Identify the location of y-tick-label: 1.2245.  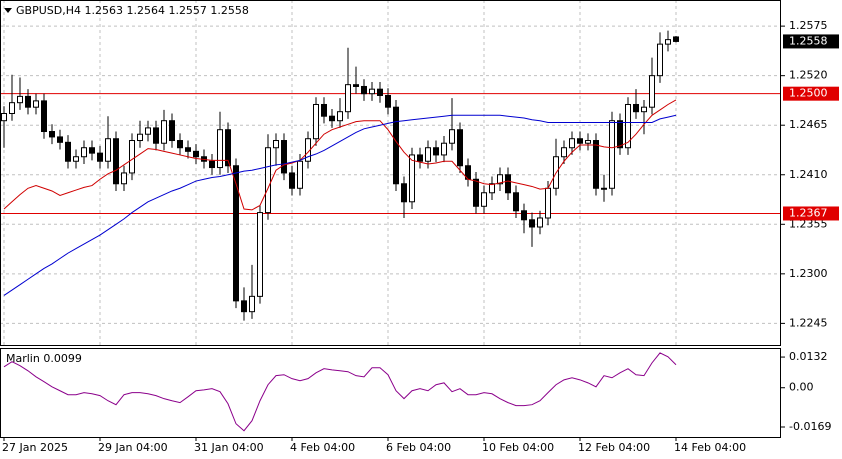
(808, 322).